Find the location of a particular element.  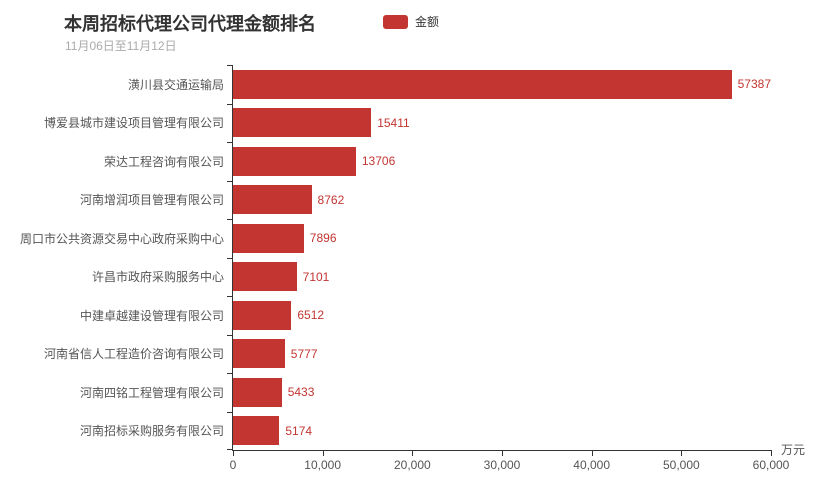

category-label: 河南省信人工程造价咨询有限公司 is located at coordinates (133, 354).